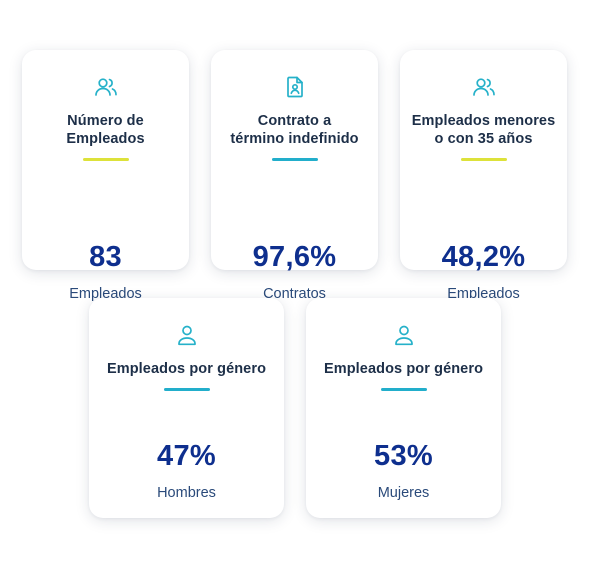 The width and height of the screenshot is (590, 568). Describe the element at coordinates (294, 257) in the screenshot. I see `card-value: 97,6%` at that location.